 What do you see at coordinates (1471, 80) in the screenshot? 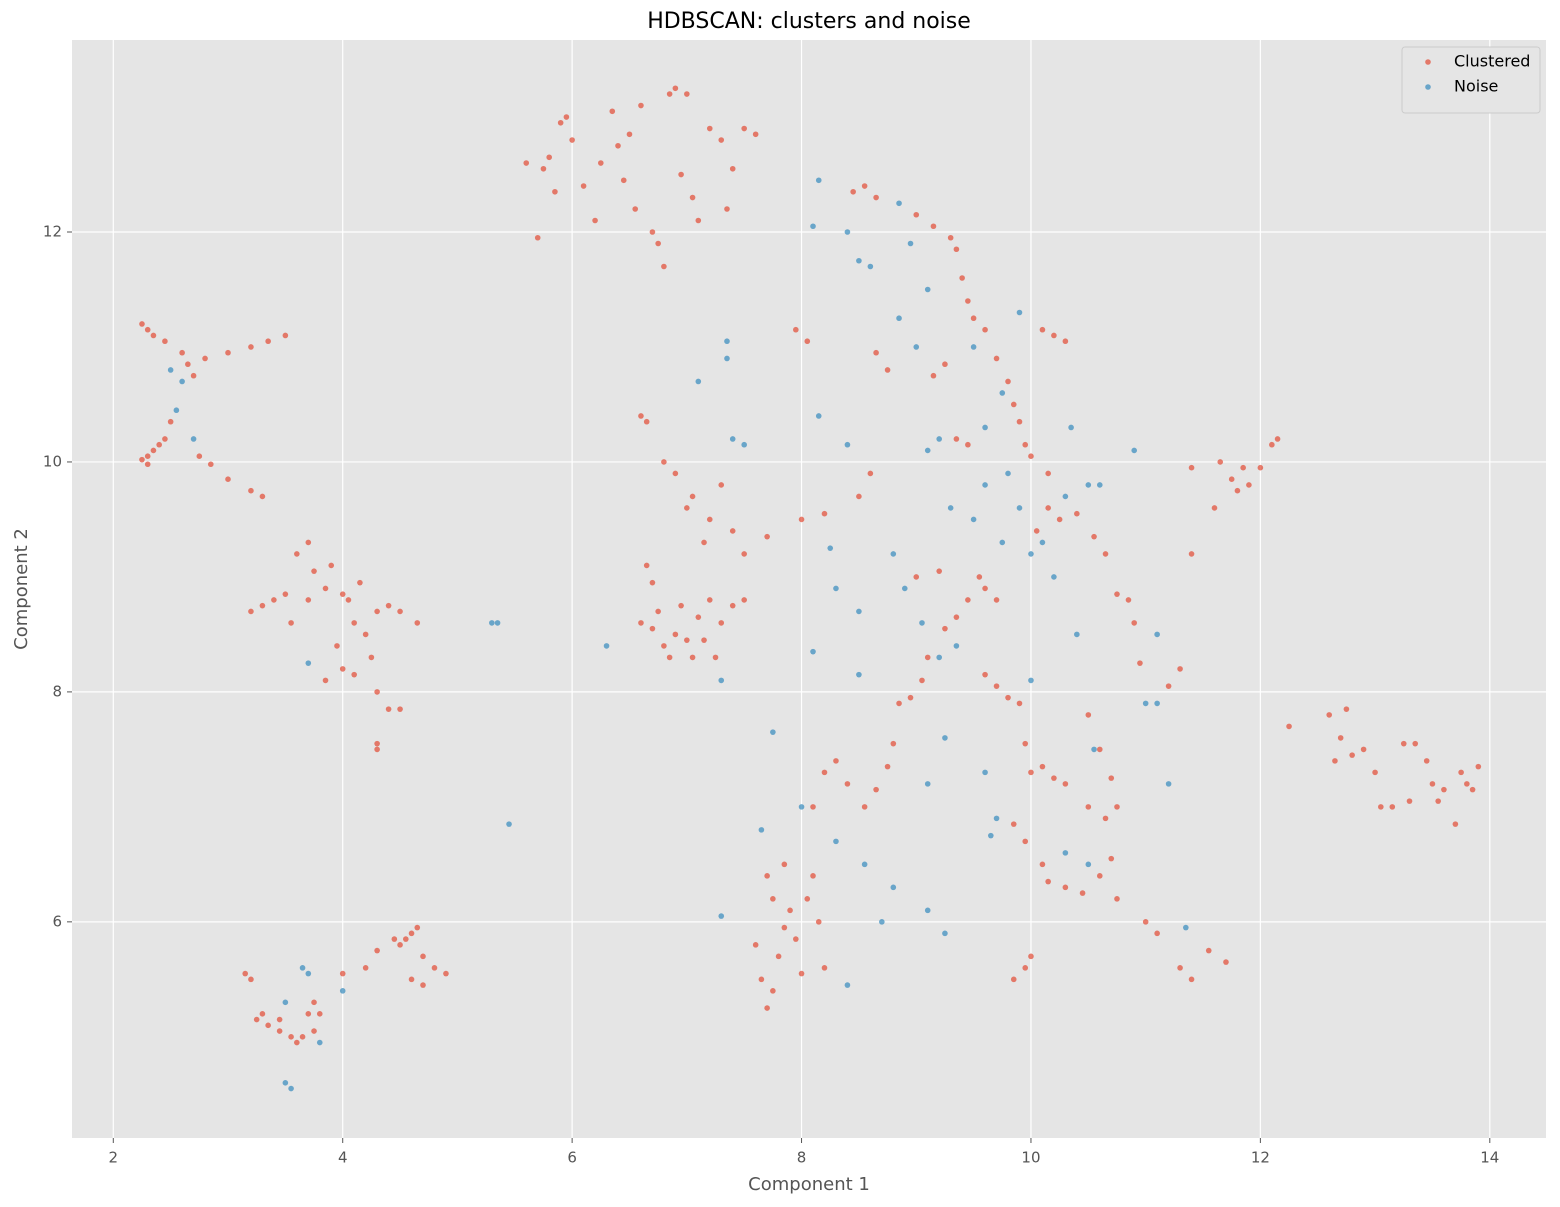
I see `legend: Clustered Noise` at bounding box center [1471, 80].